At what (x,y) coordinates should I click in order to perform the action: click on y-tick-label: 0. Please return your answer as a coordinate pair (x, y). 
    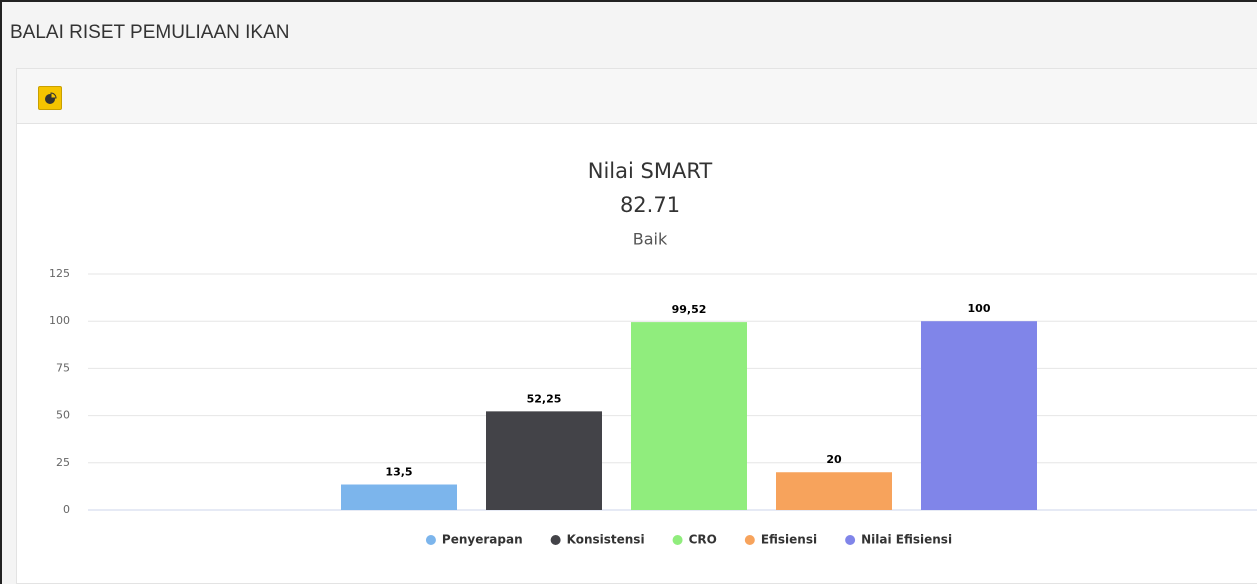
    Looking at the image, I should click on (66, 509).